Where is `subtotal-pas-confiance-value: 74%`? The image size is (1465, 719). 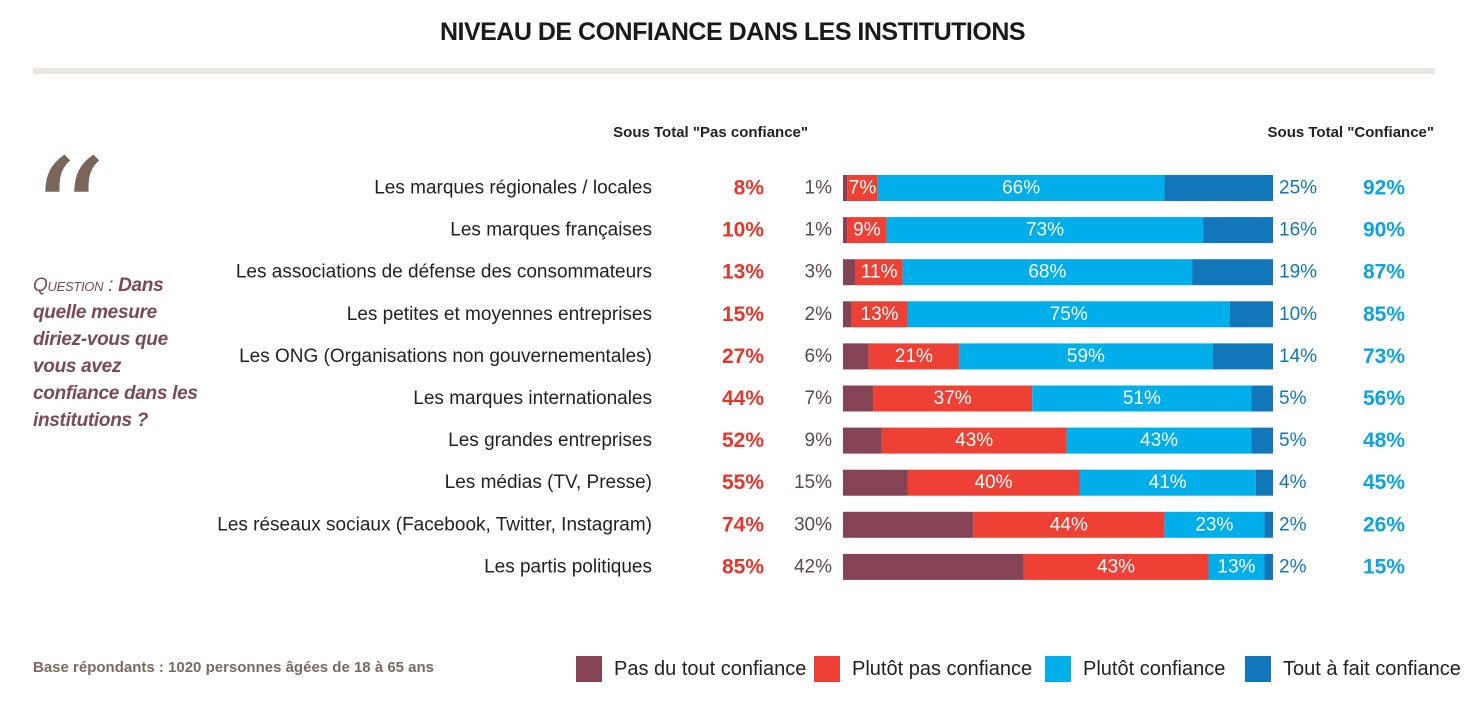
subtotal-pas-confiance-value: 74% is located at coordinates (743, 524).